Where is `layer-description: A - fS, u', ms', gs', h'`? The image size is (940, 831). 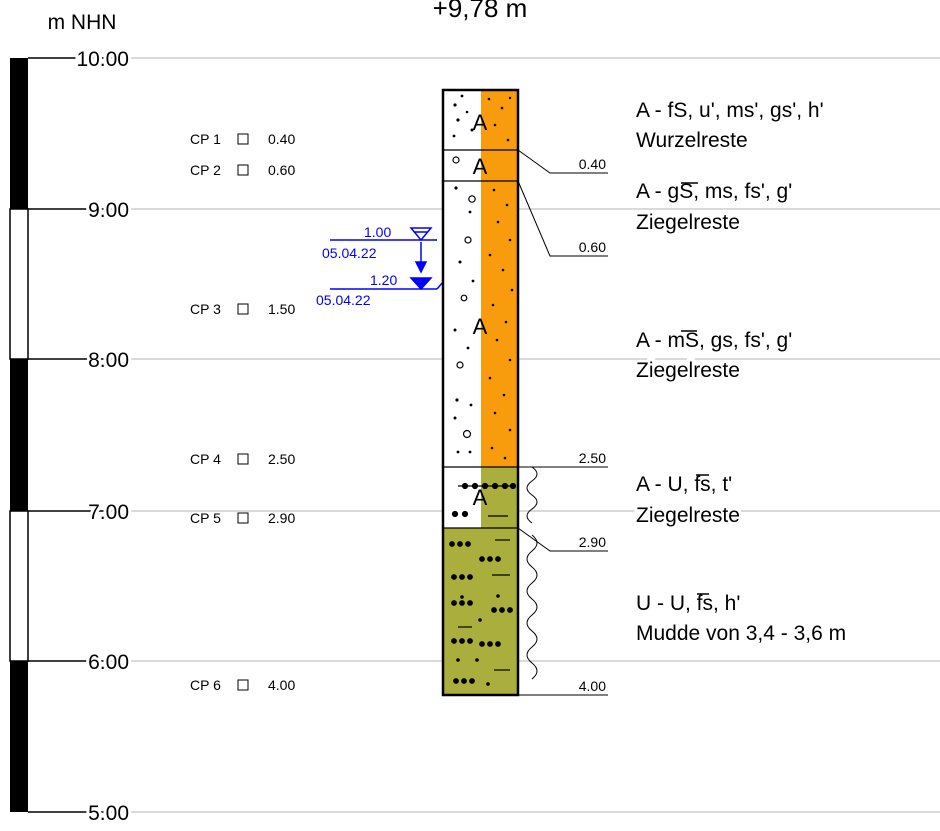 layer-description: A - fS, u', ms', gs', h' is located at coordinates (730, 110).